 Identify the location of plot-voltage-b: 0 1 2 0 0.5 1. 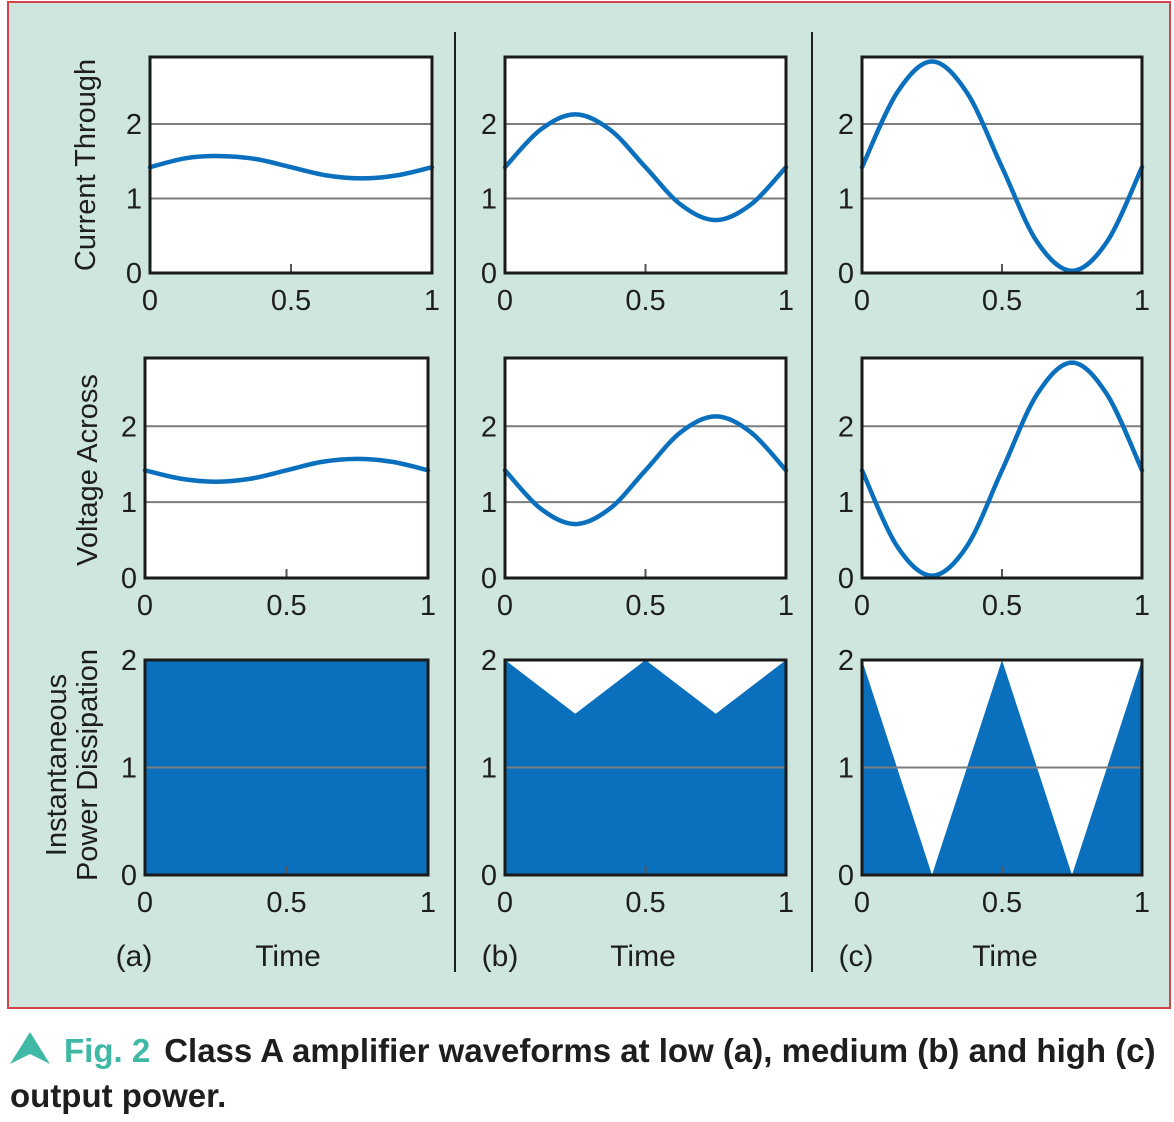
(637, 489).